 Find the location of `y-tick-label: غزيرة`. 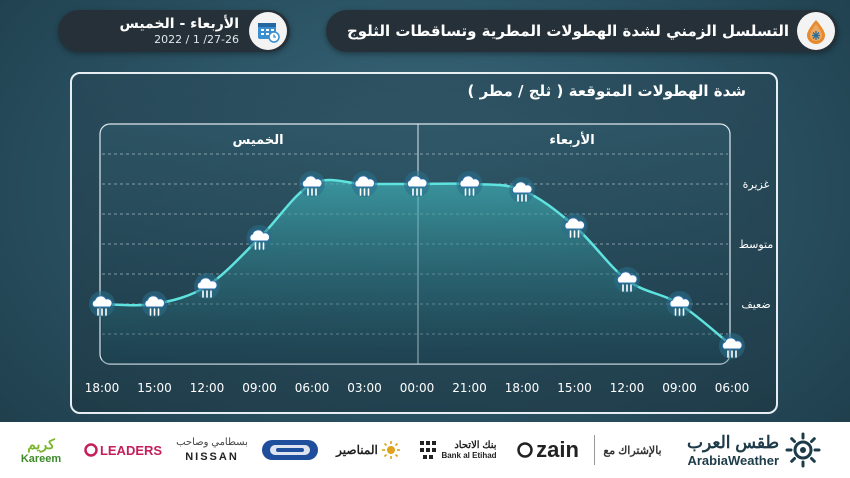

y-tick-label: غزيرة is located at coordinates (756, 184).